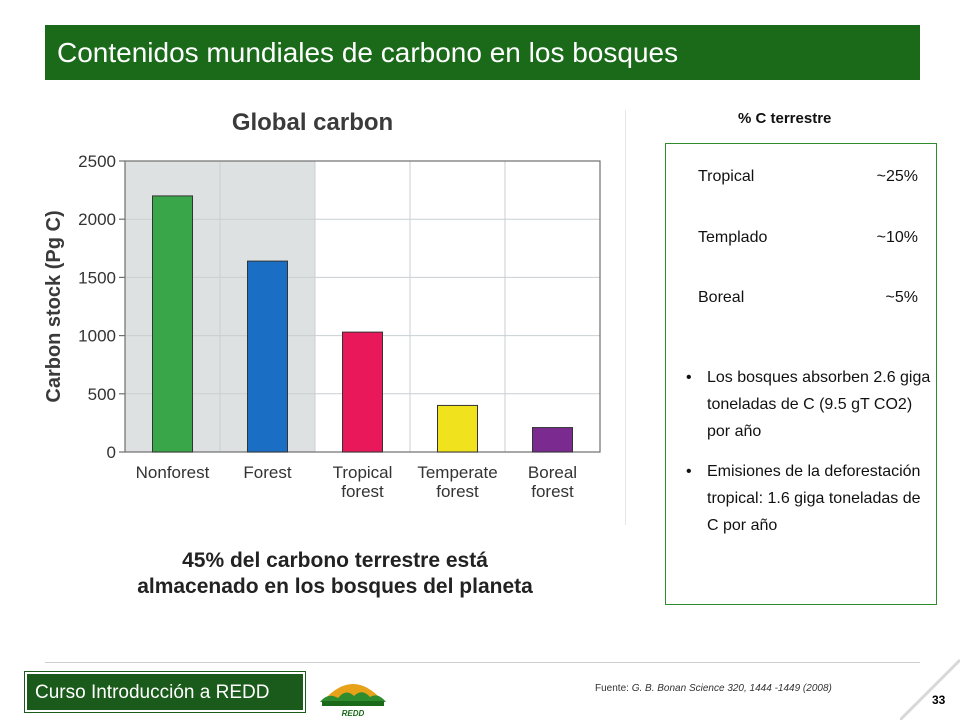 This screenshot has height=720, width=960. What do you see at coordinates (335, 560) in the screenshot?
I see `caption-line-1: 45% del carbono terrestre está` at bounding box center [335, 560].